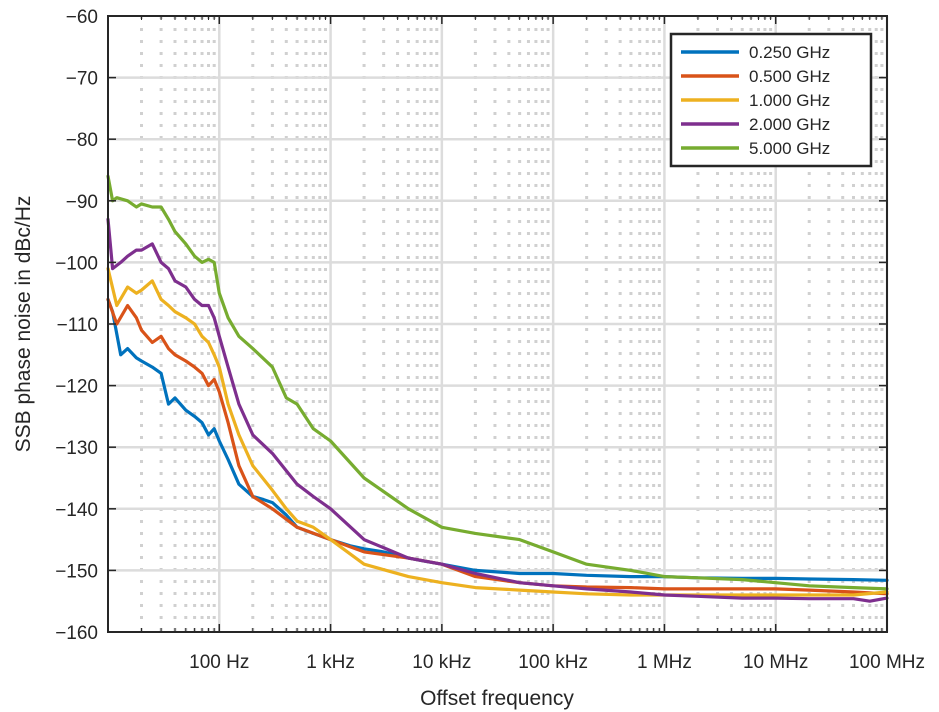  What do you see at coordinates (330, 662) in the screenshot?
I see `x-tick-label: 1 kHz` at bounding box center [330, 662].